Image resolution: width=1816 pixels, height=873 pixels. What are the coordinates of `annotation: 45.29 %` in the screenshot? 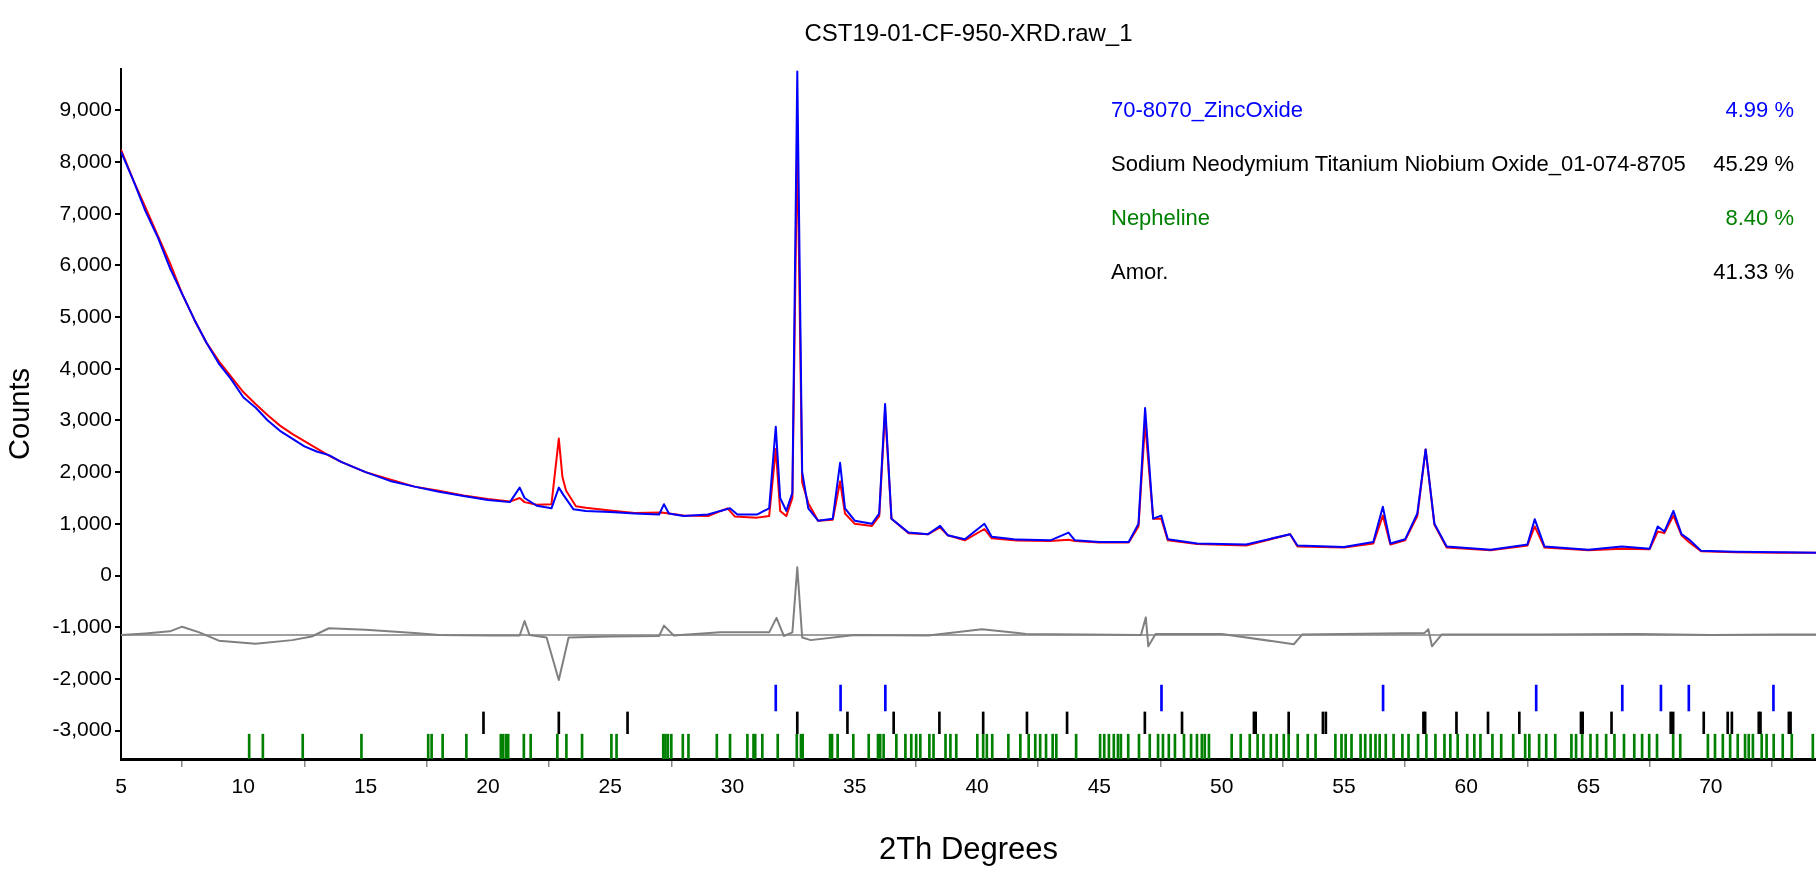 It's located at (1753, 164).